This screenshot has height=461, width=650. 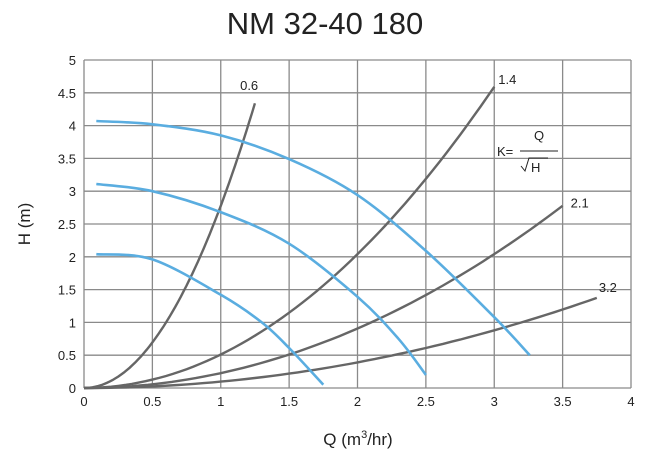 What do you see at coordinates (83, 401) in the screenshot?
I see `x-tick-label: 0` at bounding box center [83, 401].